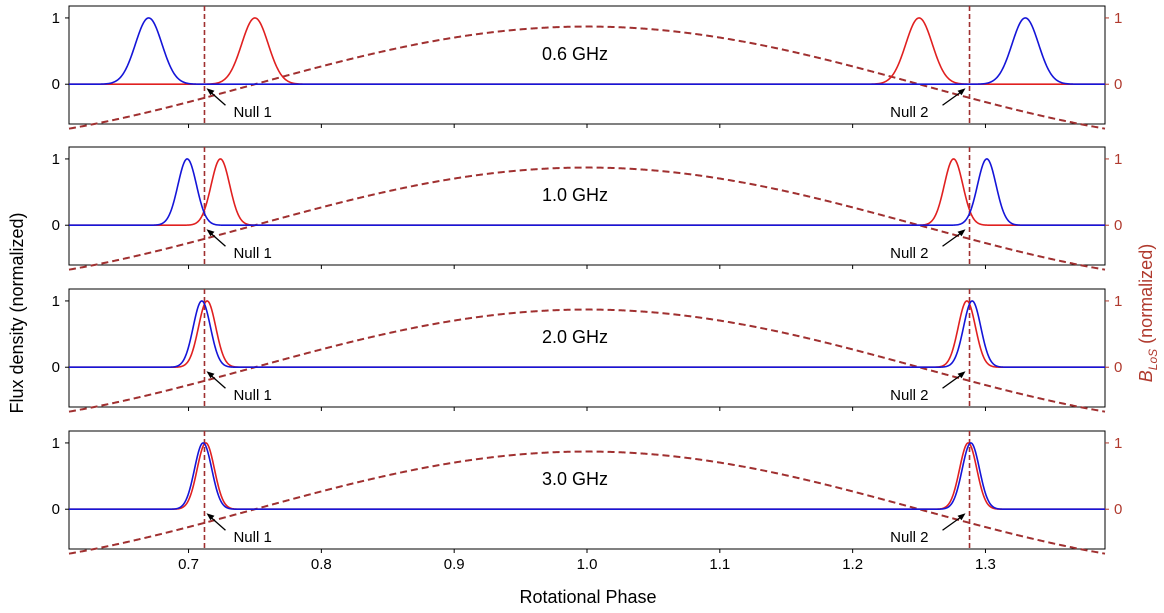  I want to click on x-tick-label: 1.3, so click(985, 564).